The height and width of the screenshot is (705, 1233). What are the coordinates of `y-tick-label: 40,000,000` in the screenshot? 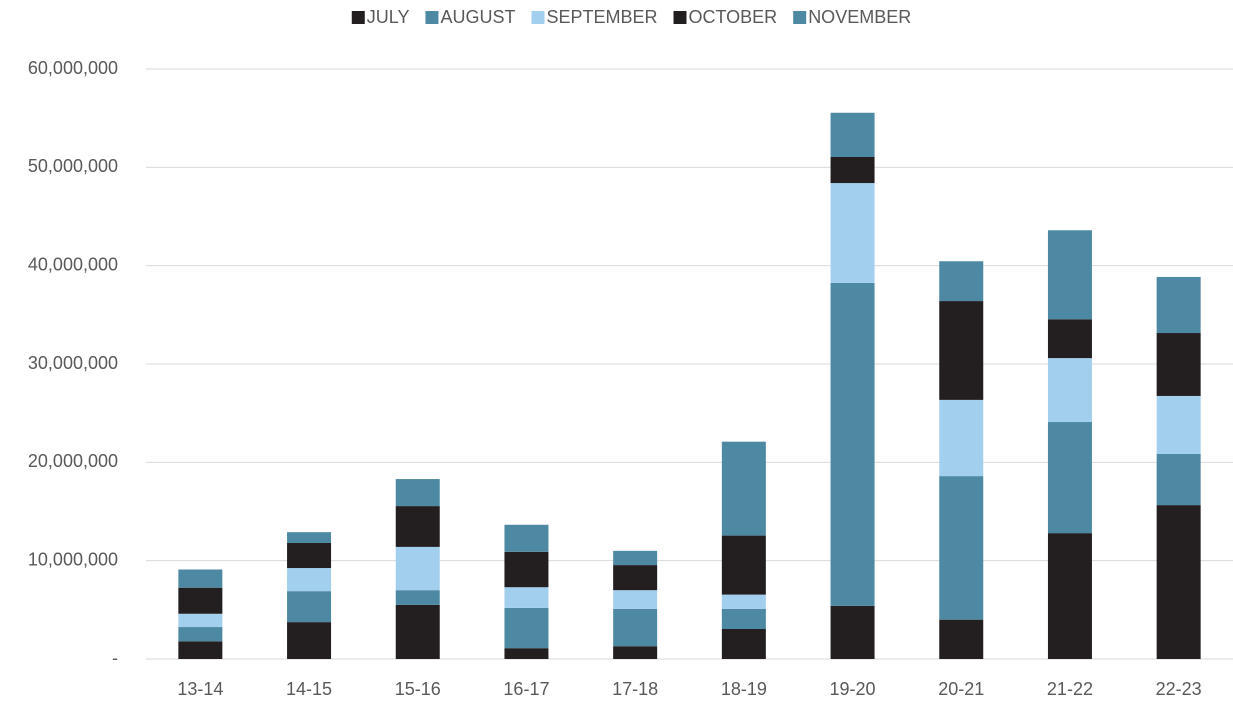 It's located at (73, 264).